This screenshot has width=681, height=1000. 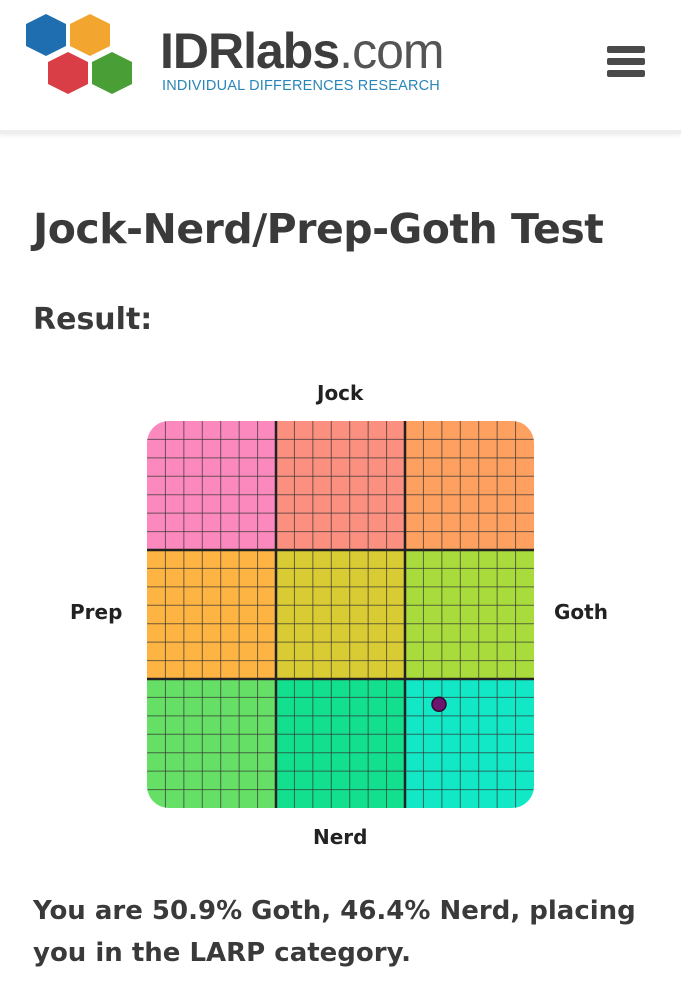 What do you see at coordinates (626, 62) in the screenshot?
I see `hamburger-menu-icon` at bounding box center [626, 62].